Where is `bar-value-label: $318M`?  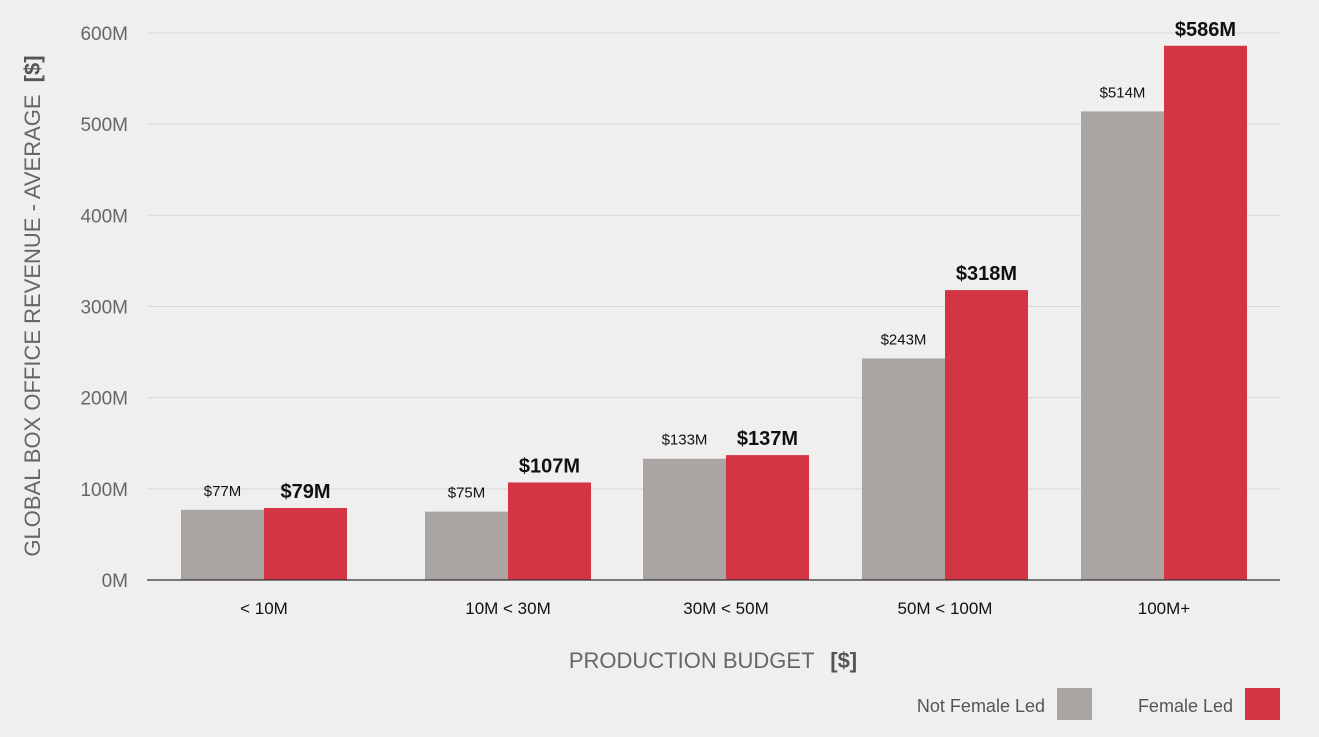
bar-value-label: $318M is located at coordinates (986, 274).